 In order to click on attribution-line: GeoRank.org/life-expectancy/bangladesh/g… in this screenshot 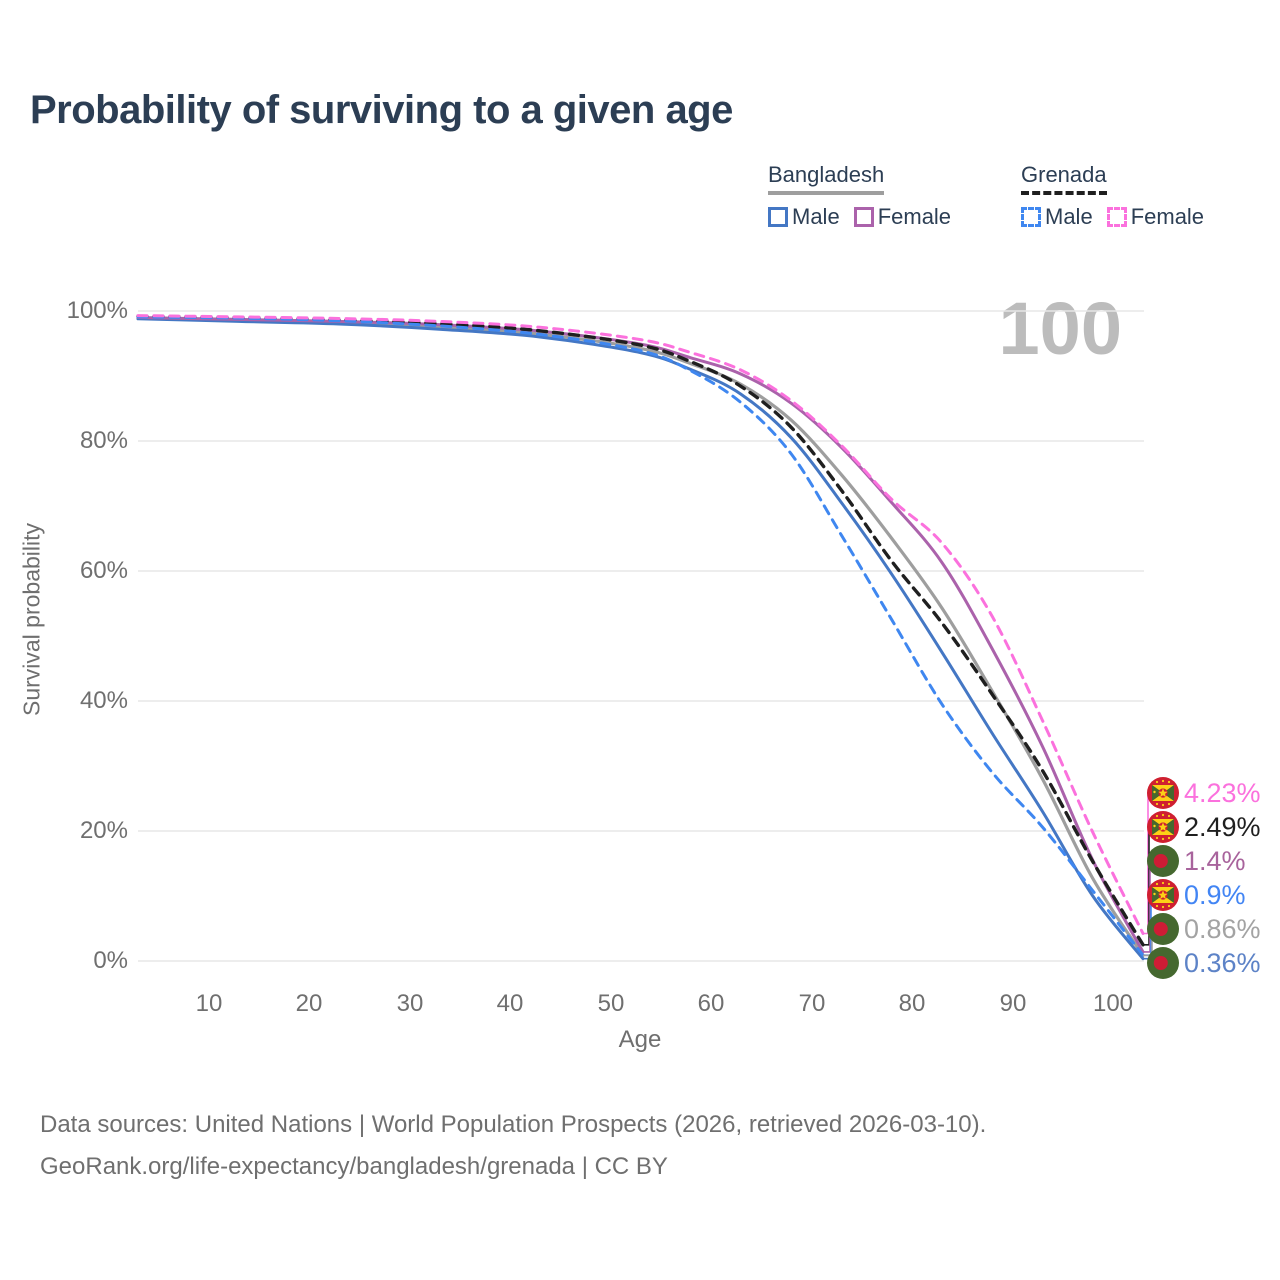, I will do `click(354, 1166)`.